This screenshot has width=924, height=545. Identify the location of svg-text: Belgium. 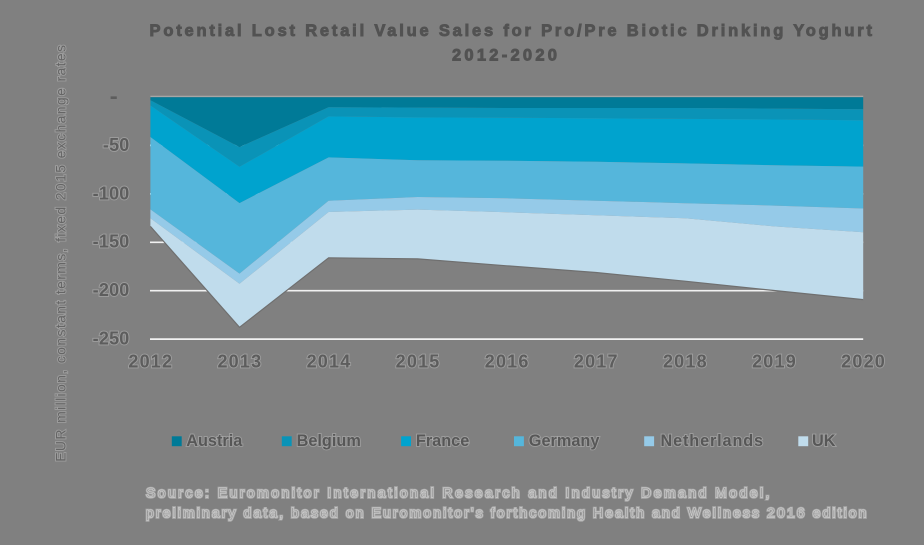
(329, 441).